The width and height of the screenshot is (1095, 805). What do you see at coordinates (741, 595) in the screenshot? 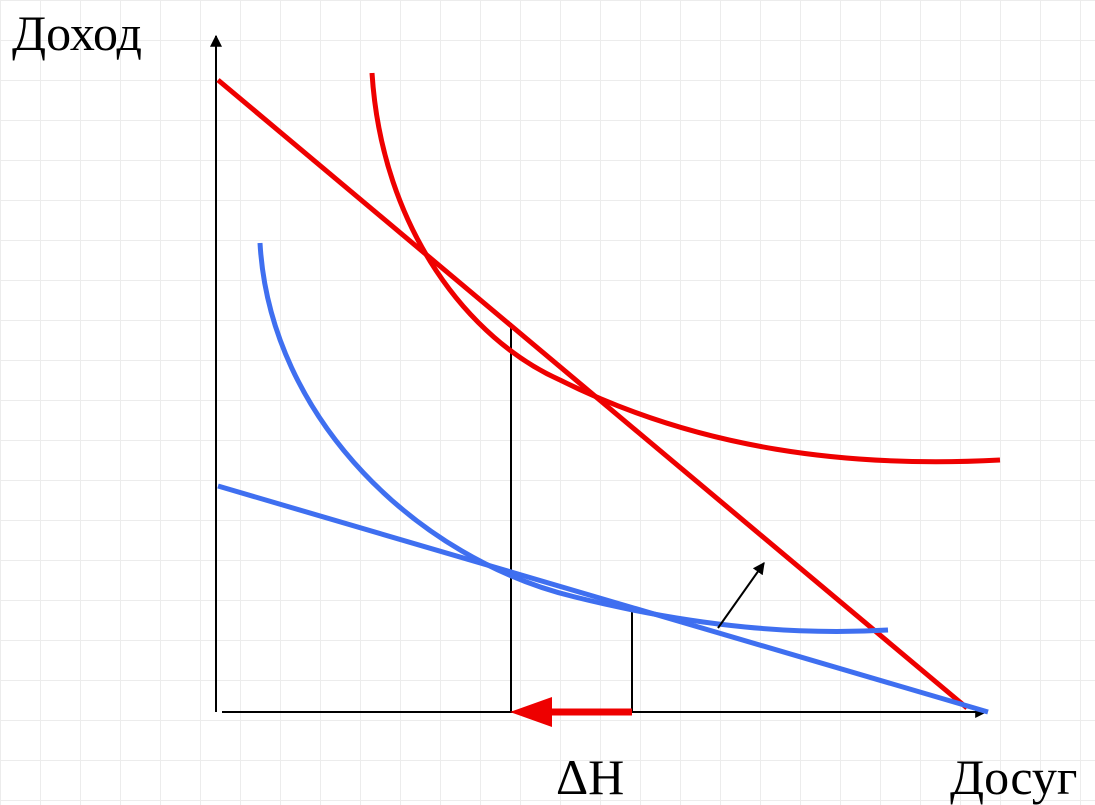
I see `pointer-arrow` at bounding box center [741, 595].